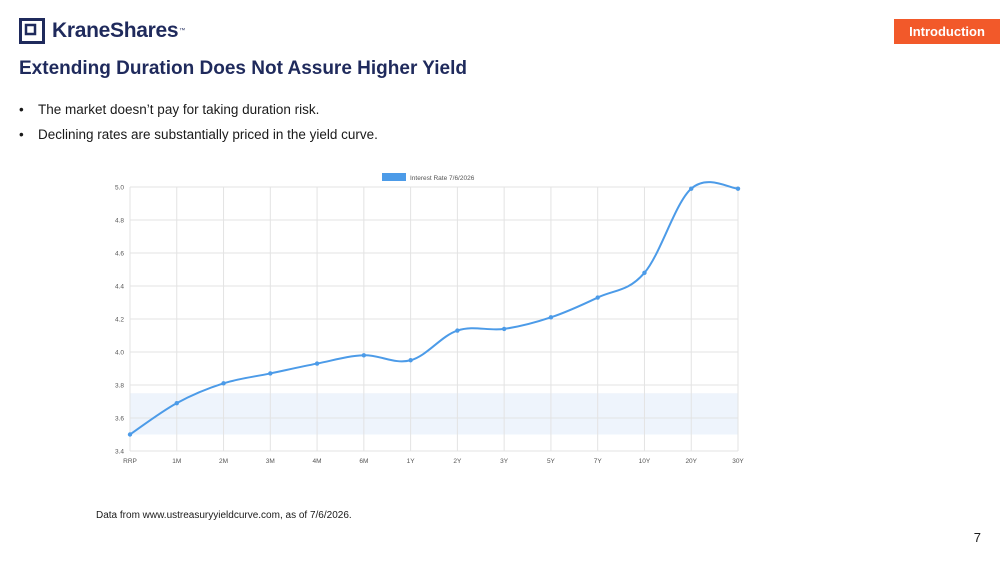 This screenshot has height=563, width=1000. What do you see at coordinates (504, 461) in the screenshot?
I see `x-tick-label: 3Y` at bounding box center [504, 461].